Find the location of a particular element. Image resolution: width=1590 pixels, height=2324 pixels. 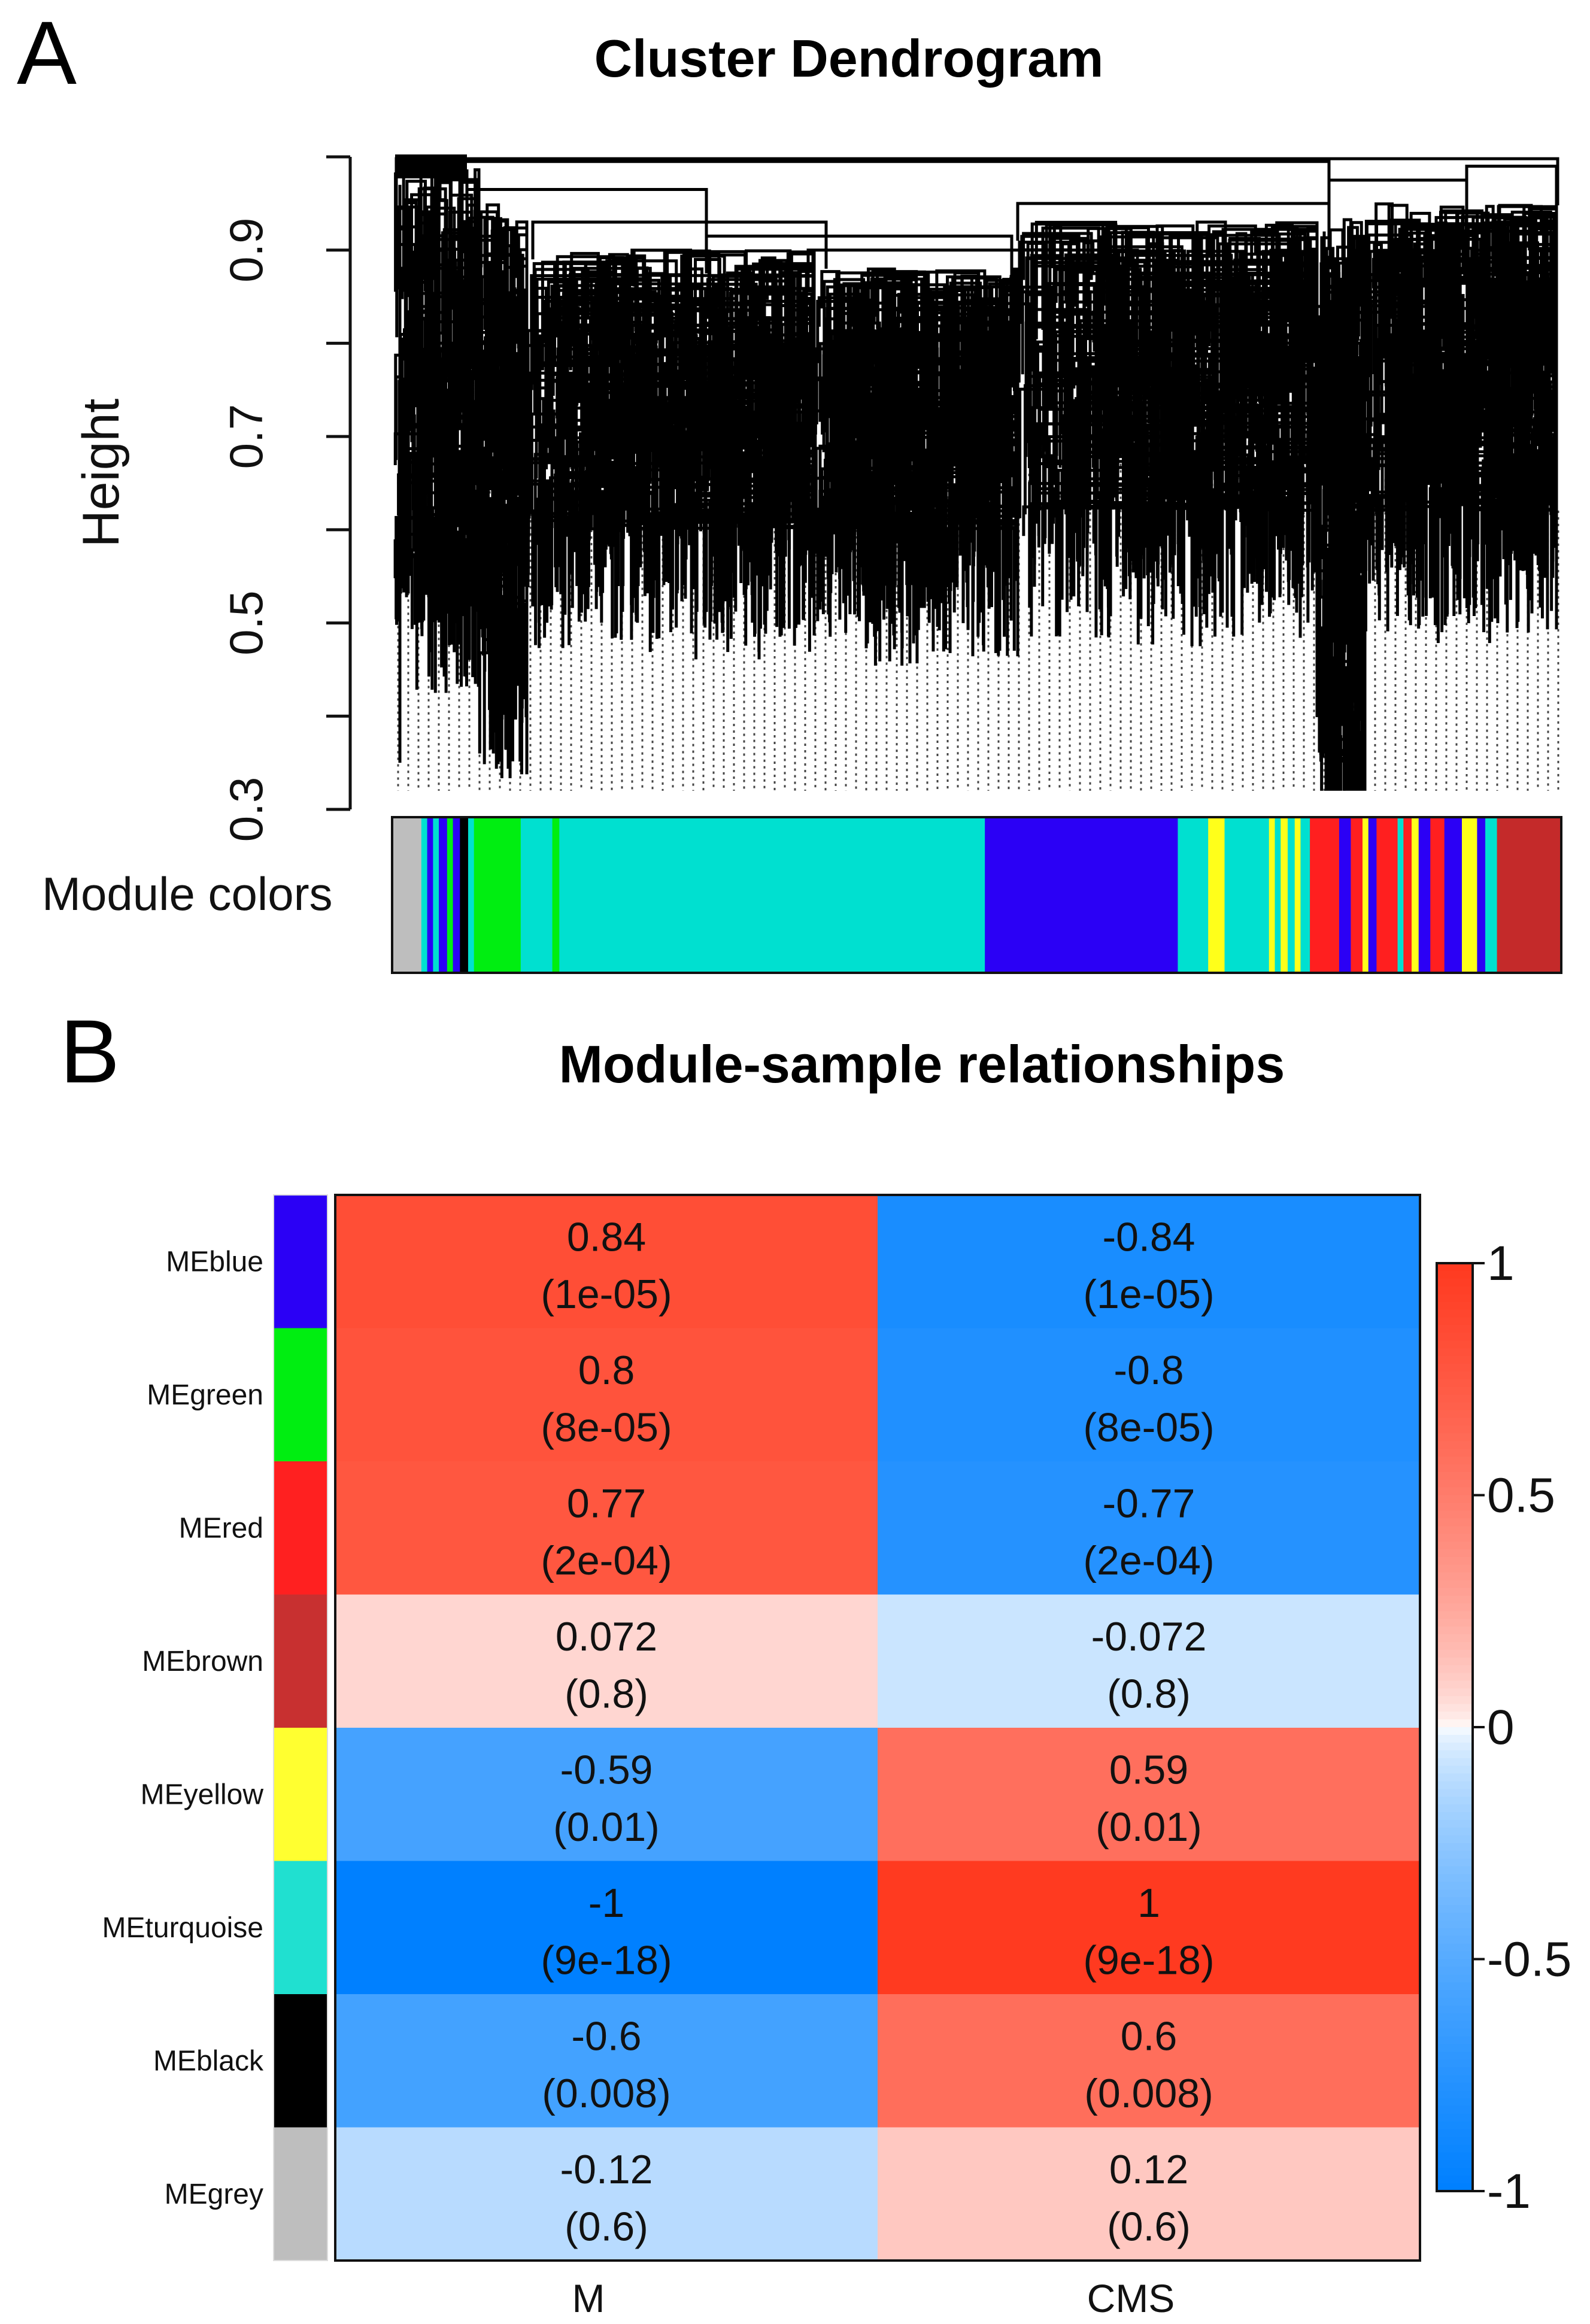

cell-value-label: 0.59 is located at coordinates (1148, 1769).